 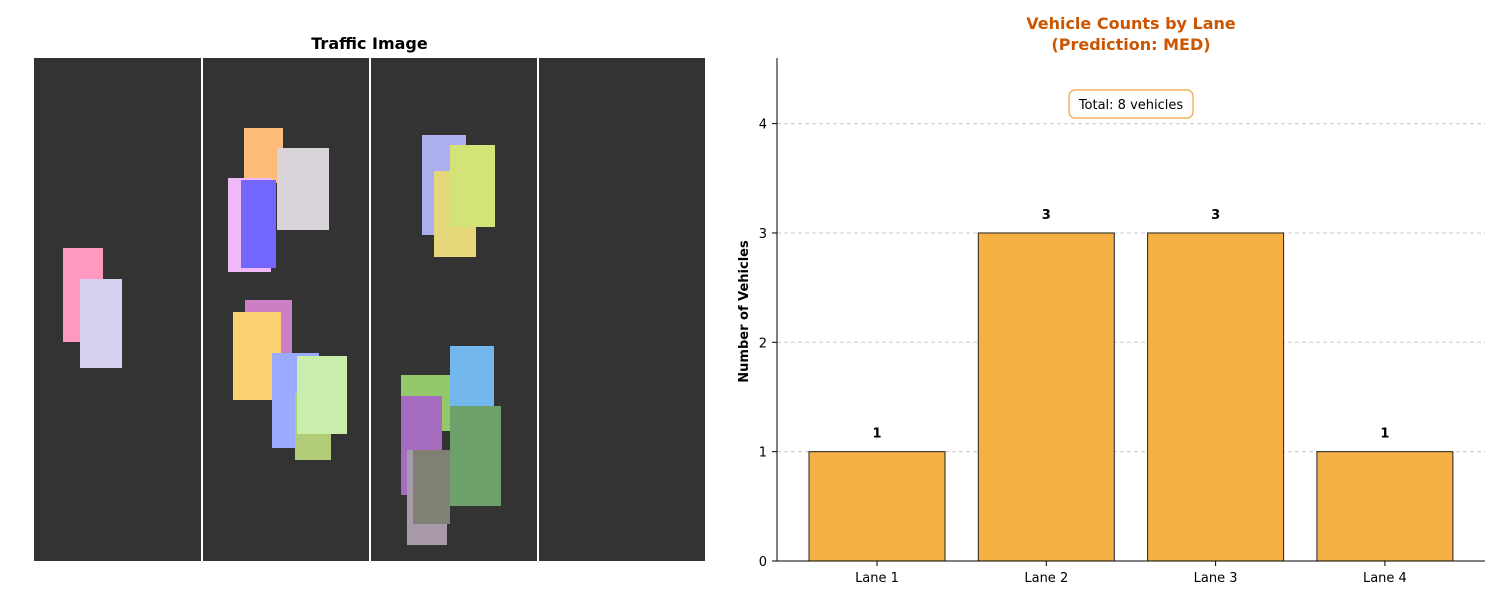 What do you see at coordinates (744, 311) in the screenshot?
I see `y-axis-label: Number of Vehicles` at bounding box center [744, 311].